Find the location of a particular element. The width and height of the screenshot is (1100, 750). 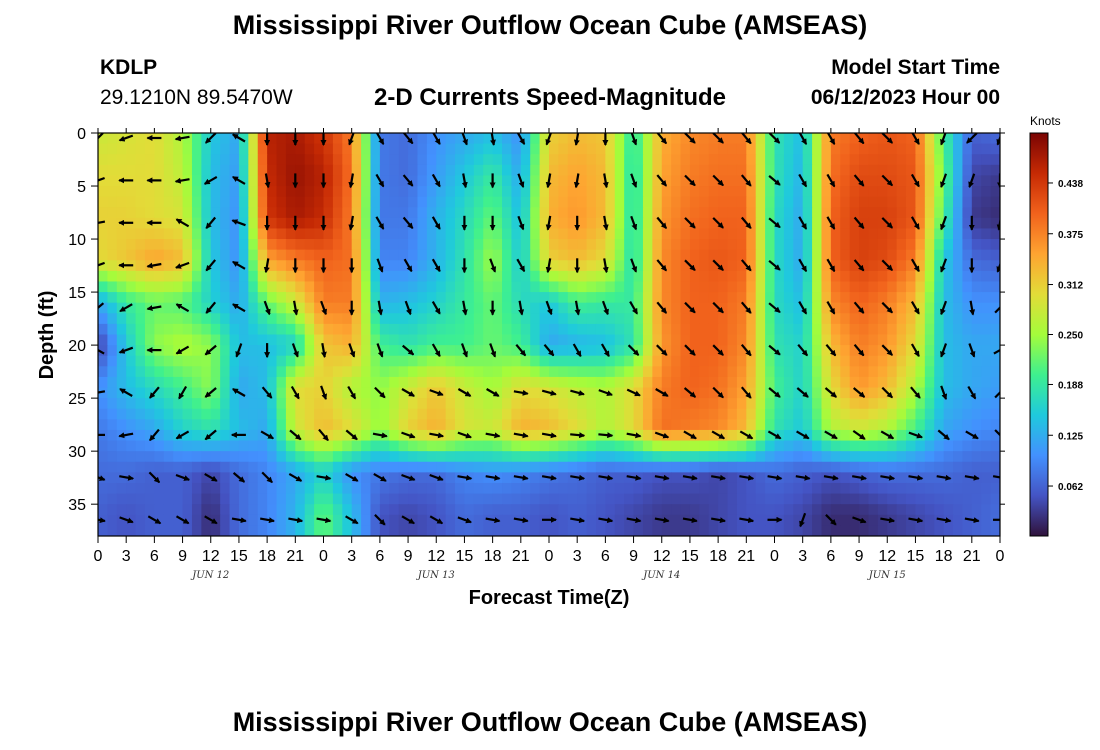

y-tick-label: 25 is located at coordinates (77, 399).